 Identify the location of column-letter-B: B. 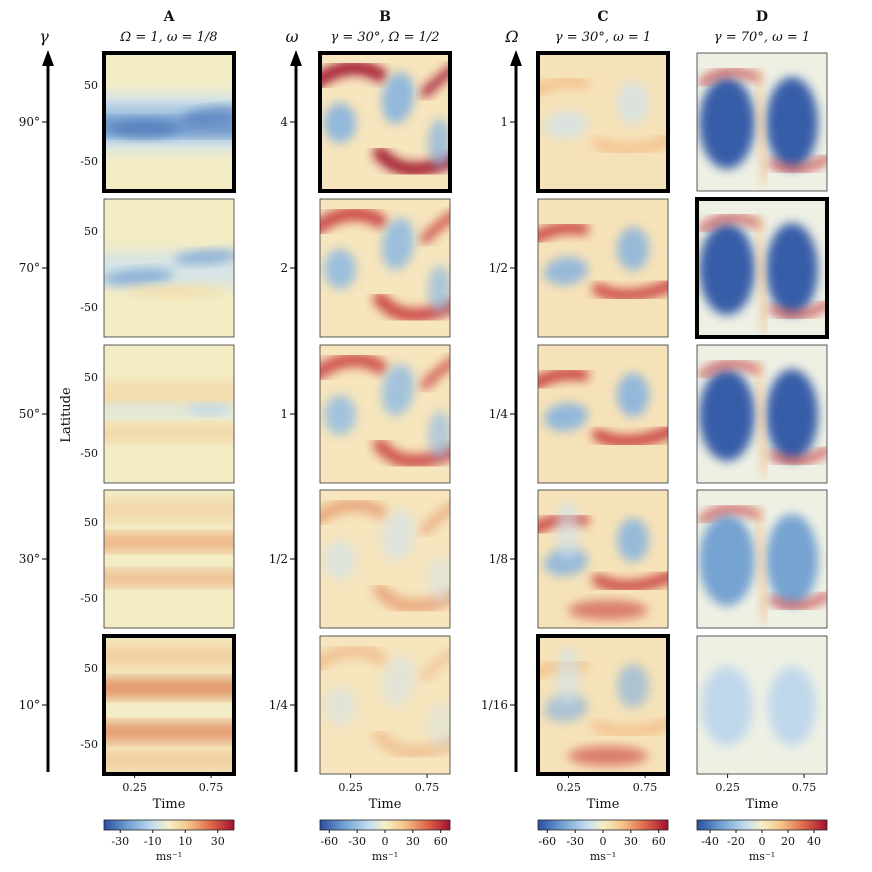
(385, 17).